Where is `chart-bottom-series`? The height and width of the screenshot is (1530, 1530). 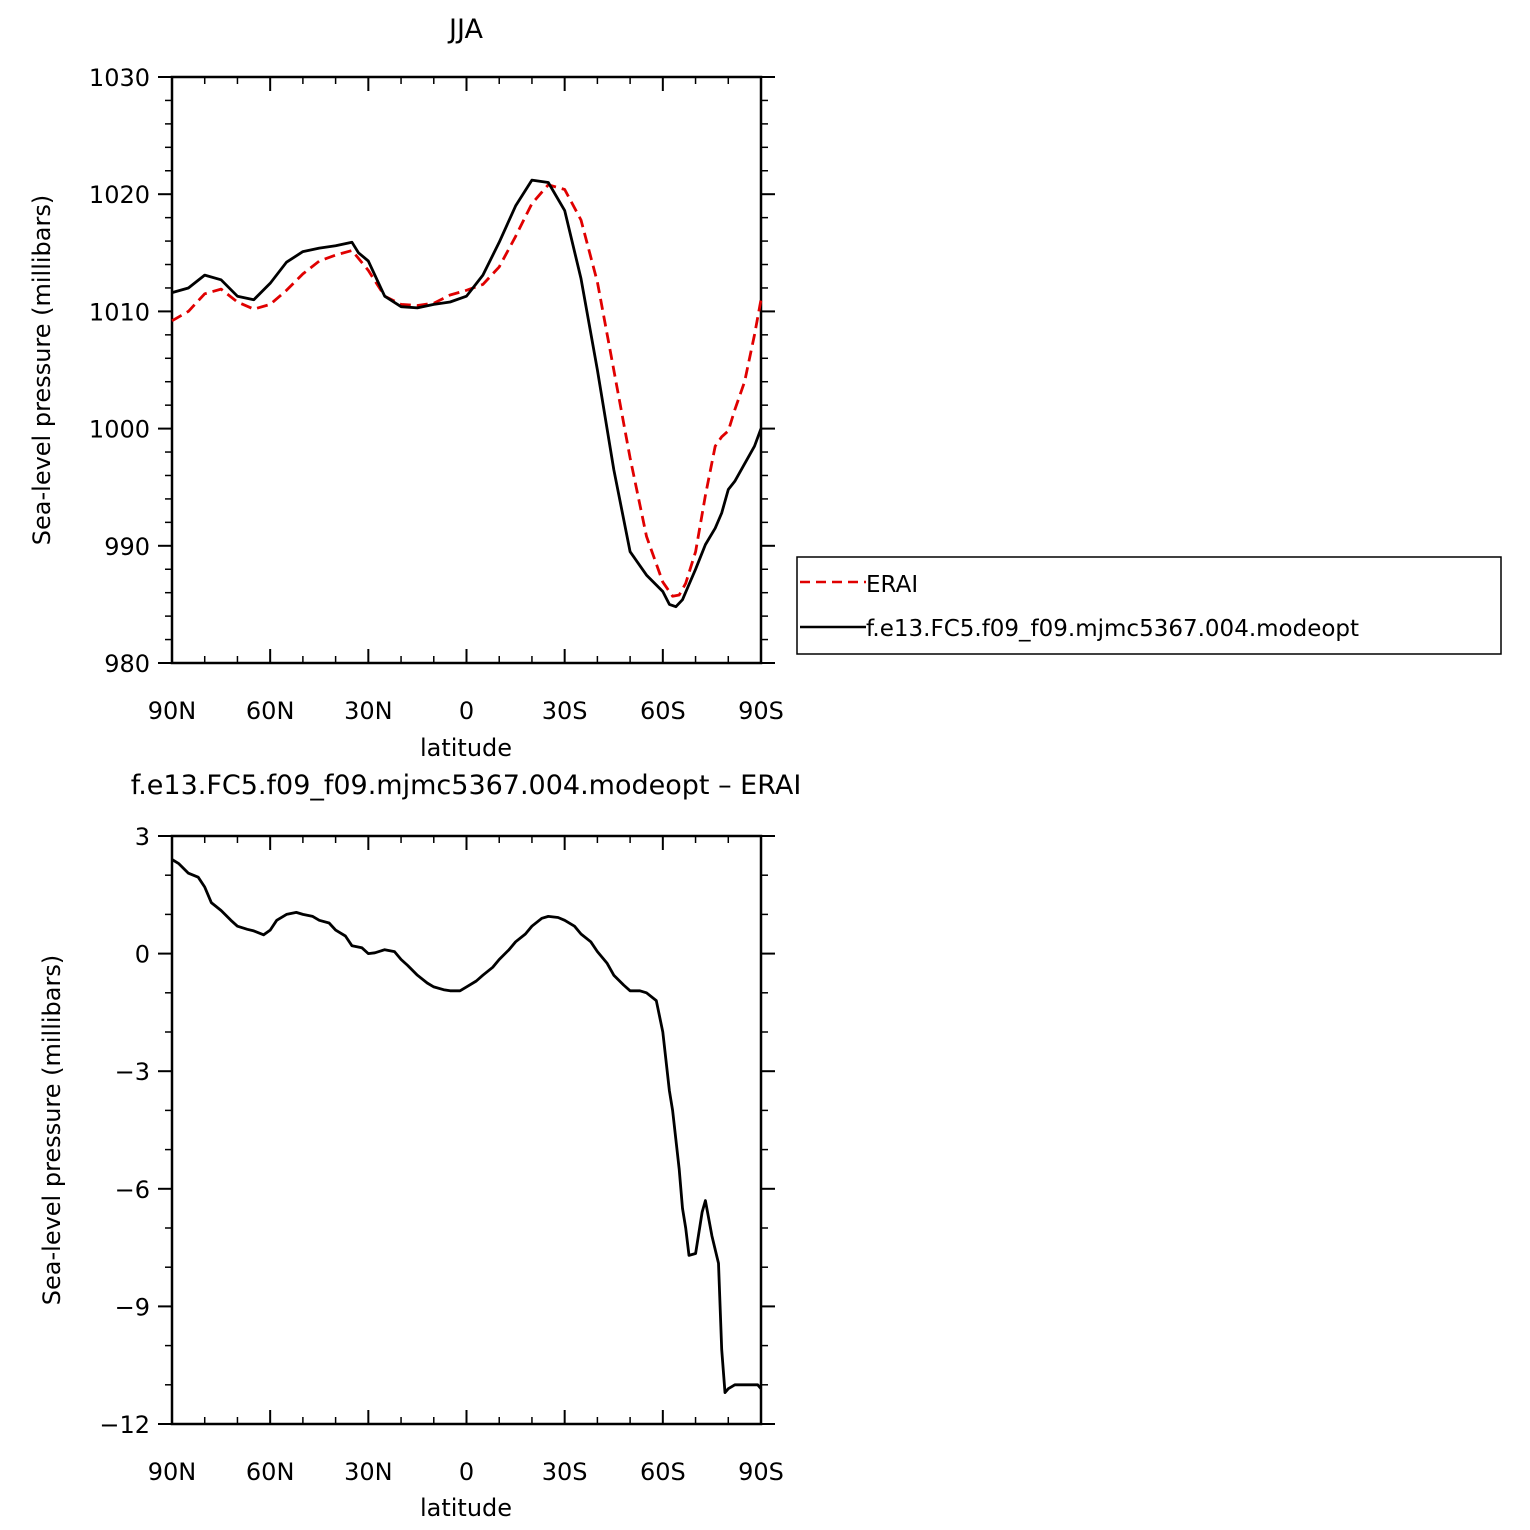
chart-bottom-series is located at coordinates (467, 1126).